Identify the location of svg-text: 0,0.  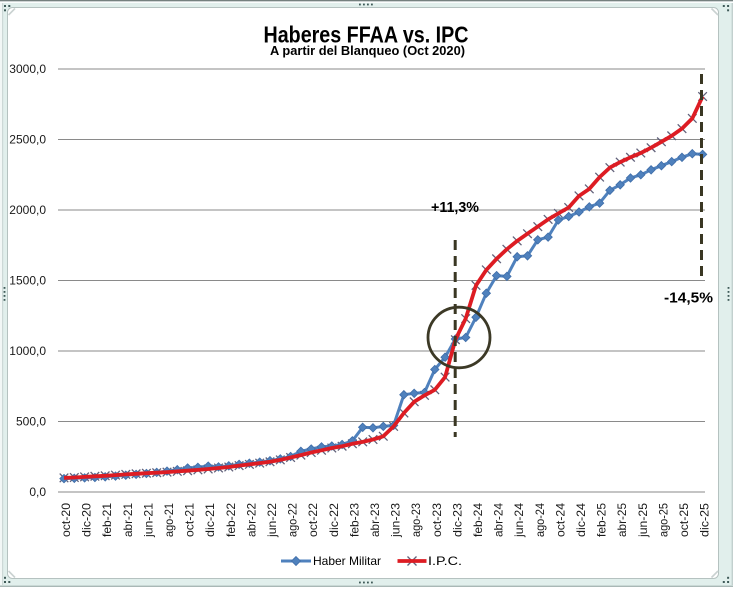
(37, 492).